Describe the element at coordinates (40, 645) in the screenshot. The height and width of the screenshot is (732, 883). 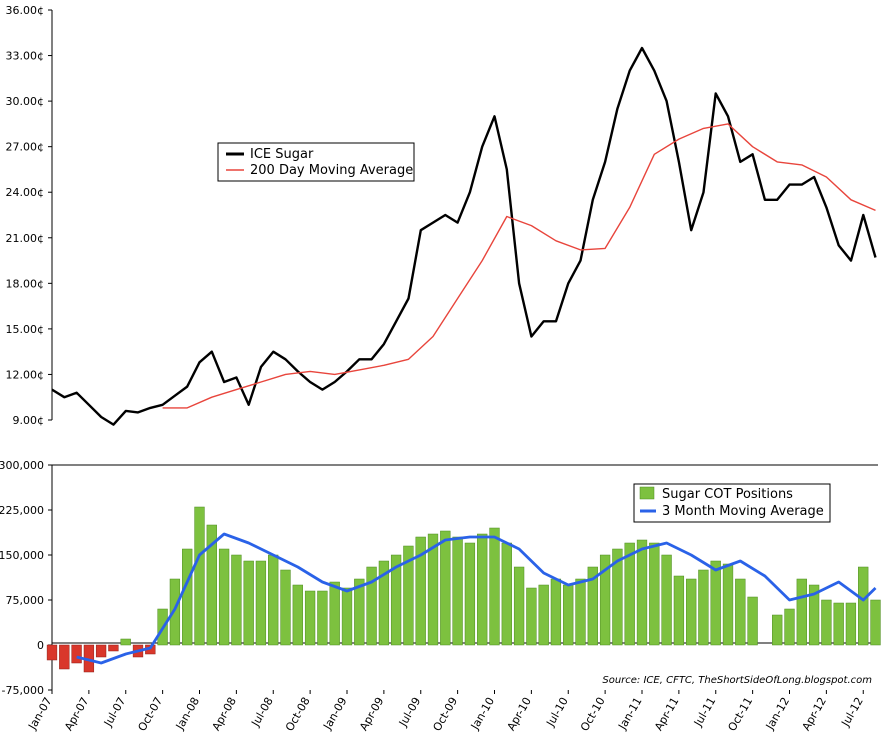
I see `cot-tick-label: 0` at that location.